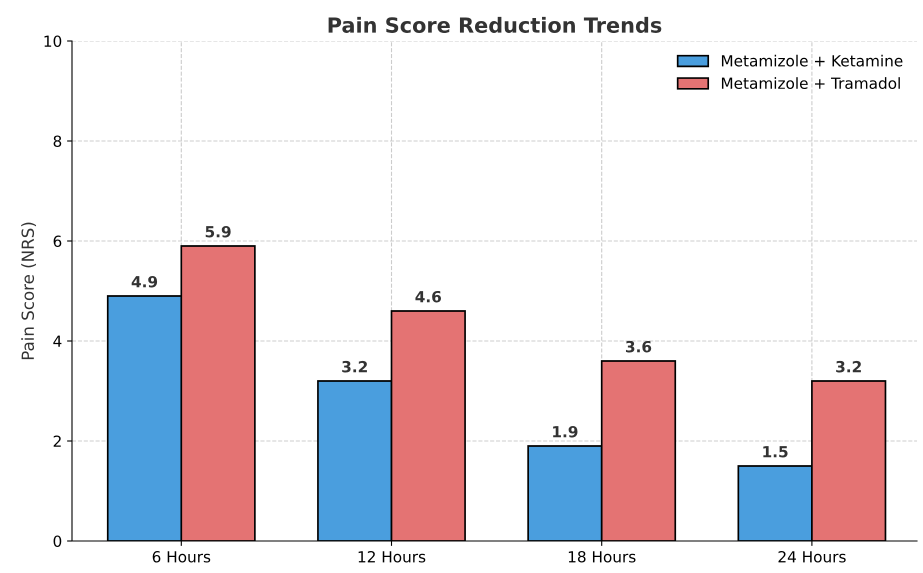 This screenshot has width=923, height=573. Describe the element at coordinates (218, 232) in the screenshot. I see `data-label: 5.9` at that location.